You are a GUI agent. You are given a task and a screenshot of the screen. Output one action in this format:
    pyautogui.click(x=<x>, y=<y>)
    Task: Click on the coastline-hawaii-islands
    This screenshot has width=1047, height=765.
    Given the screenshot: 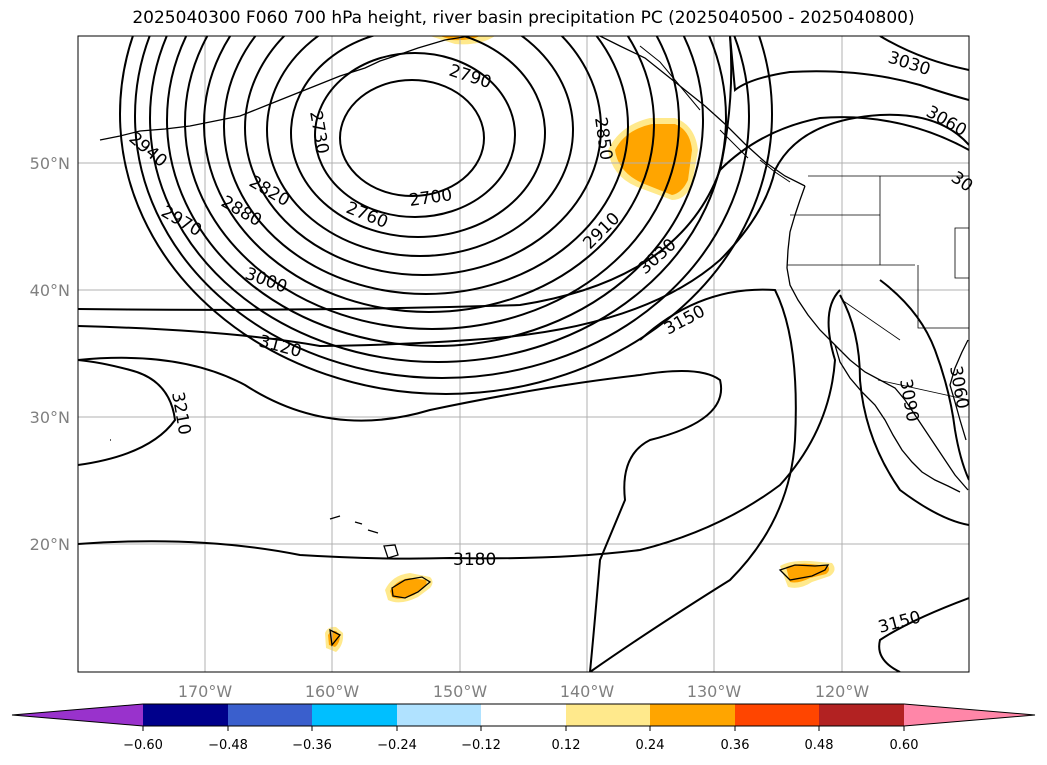 What is the action you would take?
    pyautogui.click(x=380, y=557)
    